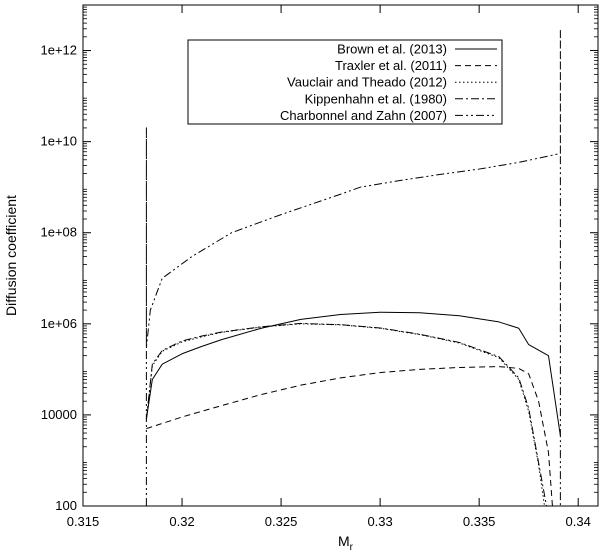  What do you see at coordinates (58, 141) in the screenshot?
I see `y-tick-label: 1e+10` at bounding box center [58, 141].